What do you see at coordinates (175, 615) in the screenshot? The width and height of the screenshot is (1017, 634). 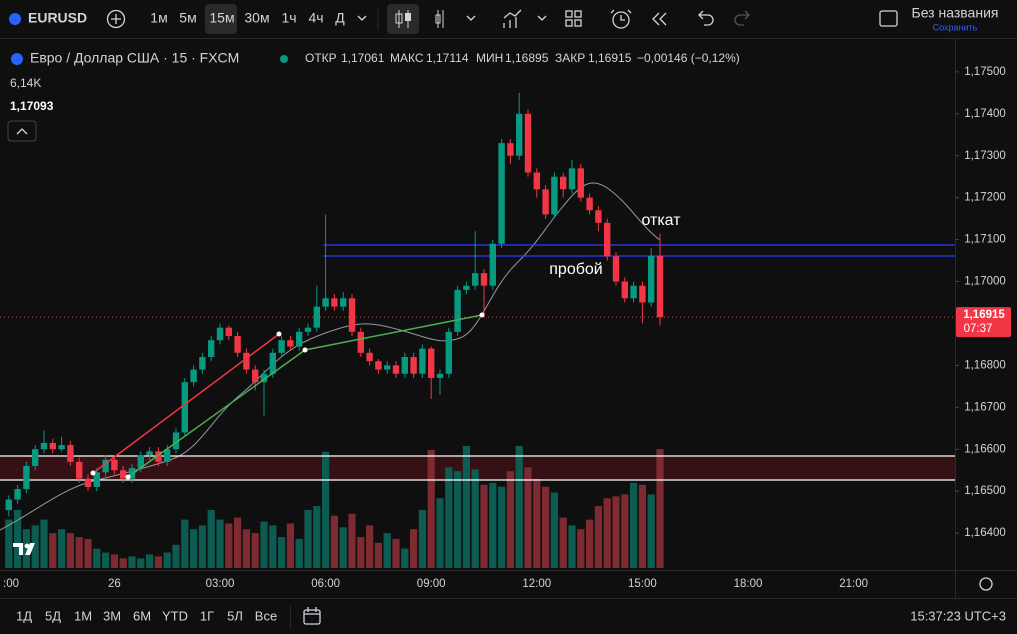 I see `range-button: YTD` at bounding box center [175, 615].